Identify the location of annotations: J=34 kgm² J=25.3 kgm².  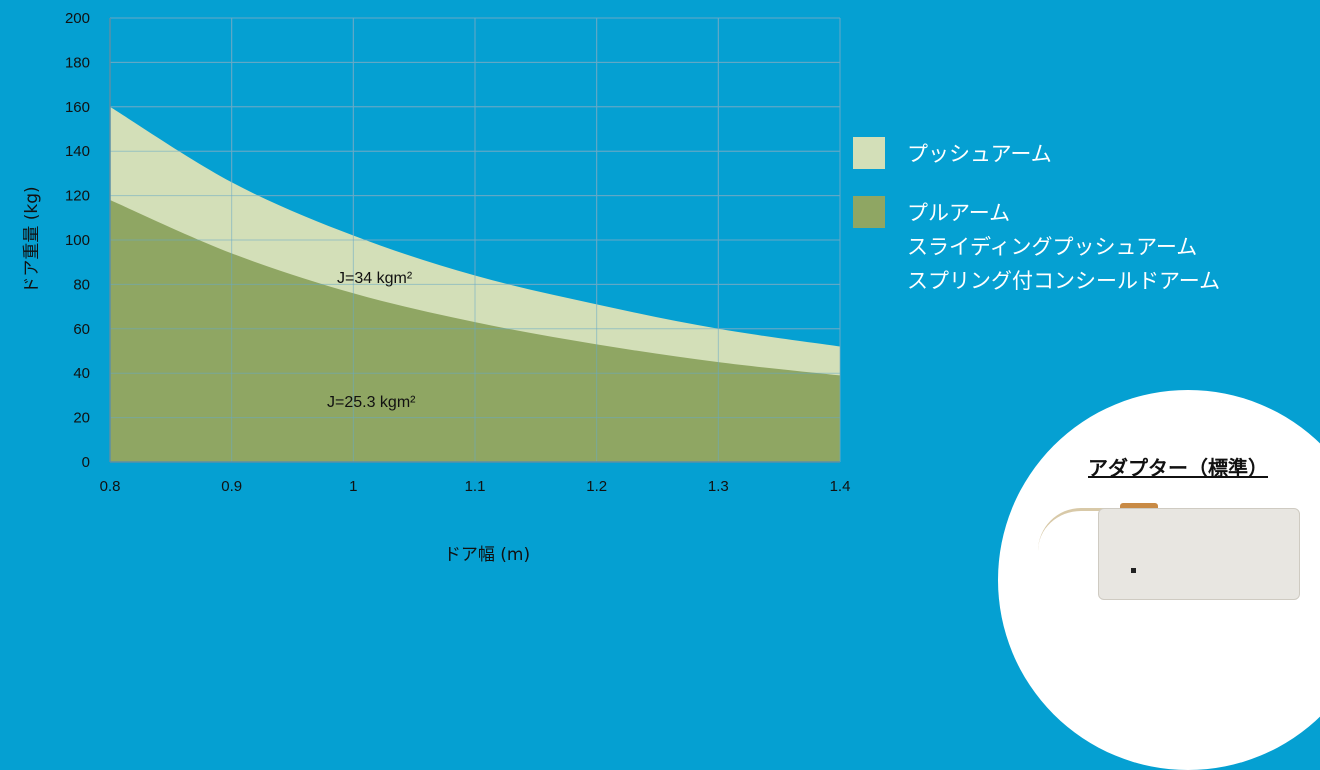
(371, 340).